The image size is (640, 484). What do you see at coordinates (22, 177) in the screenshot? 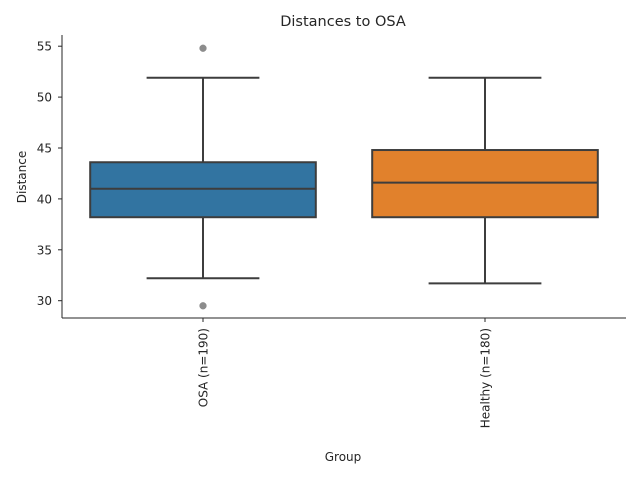
I see `y-axis-label: Distance` at bounding box center [22, 177].